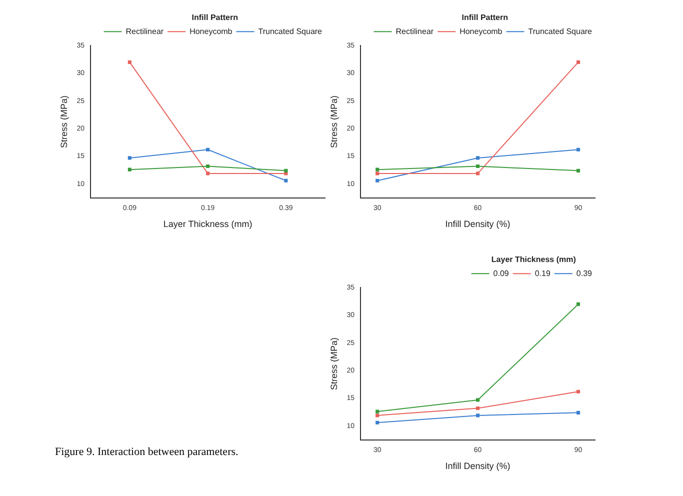 This screenshot has height=496, width=683. What do you see at coordinates (501, 273) in the screenshot?
I see `legend-label: 0.09` at bounding box center [501, 273].